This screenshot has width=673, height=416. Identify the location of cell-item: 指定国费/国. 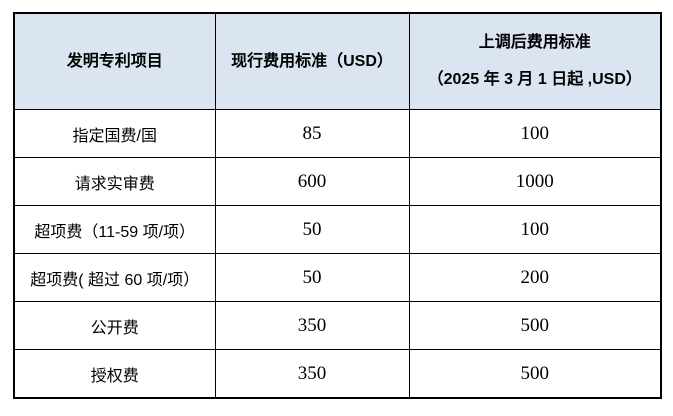
(114, 133).